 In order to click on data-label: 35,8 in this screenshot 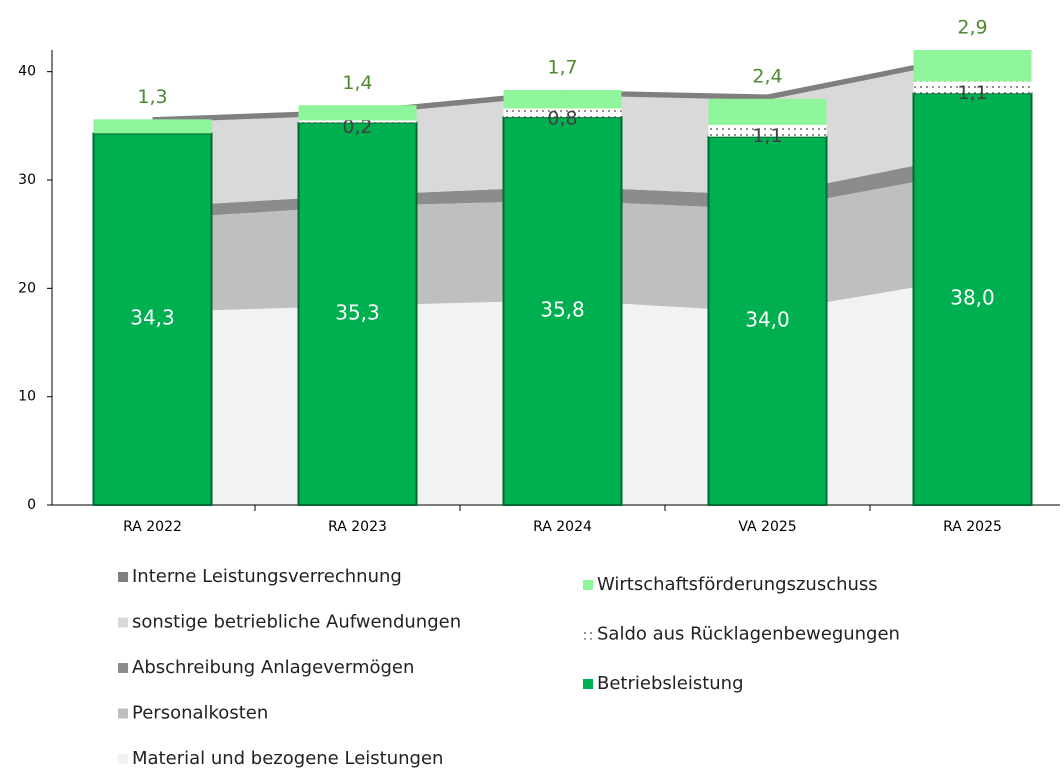, I will do `click(562, 310)`.